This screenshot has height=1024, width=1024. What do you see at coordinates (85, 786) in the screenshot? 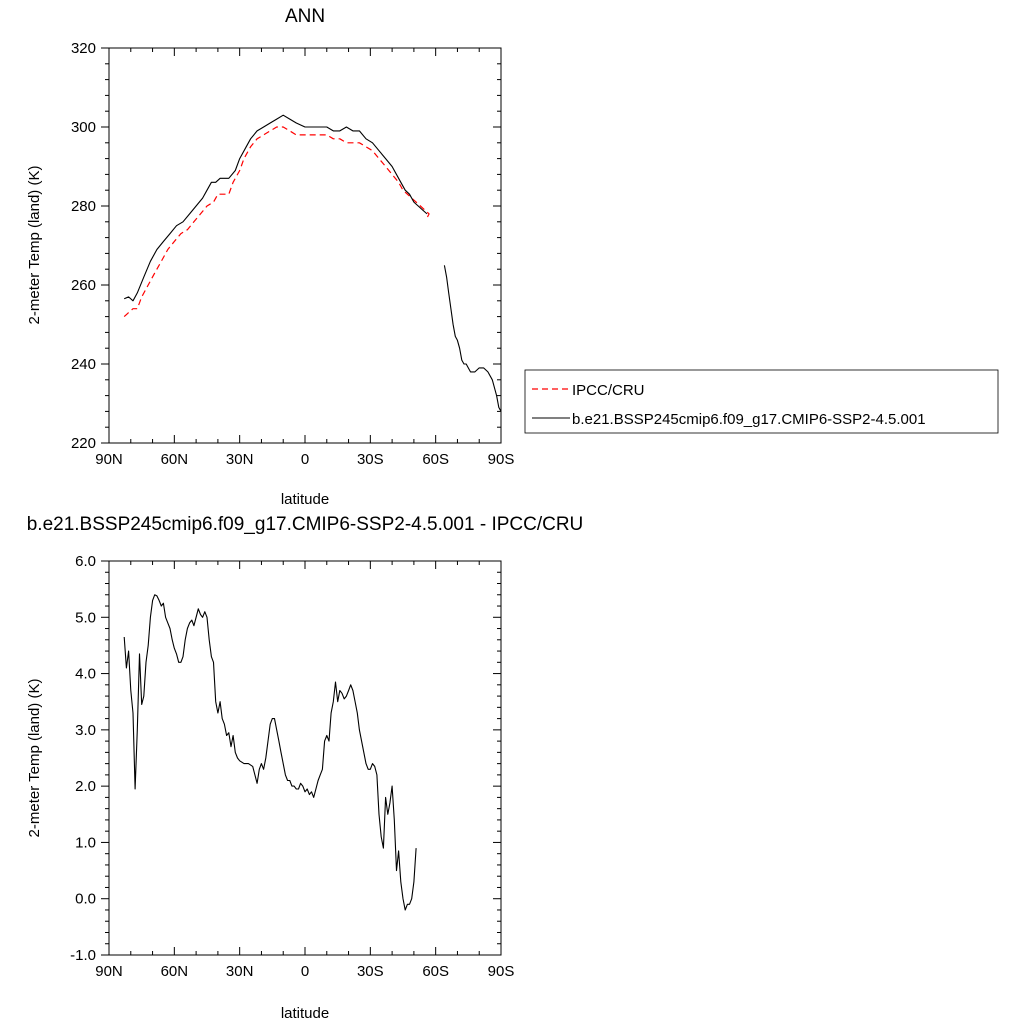
I see `y-tick-label: 2.0` at bounding box center [85, 786].